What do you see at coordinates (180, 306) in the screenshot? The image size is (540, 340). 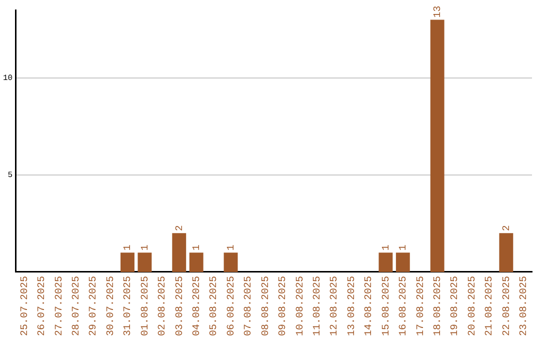 I see `x-tick-label: 03.08.2025` at bounding box center [180, 306].